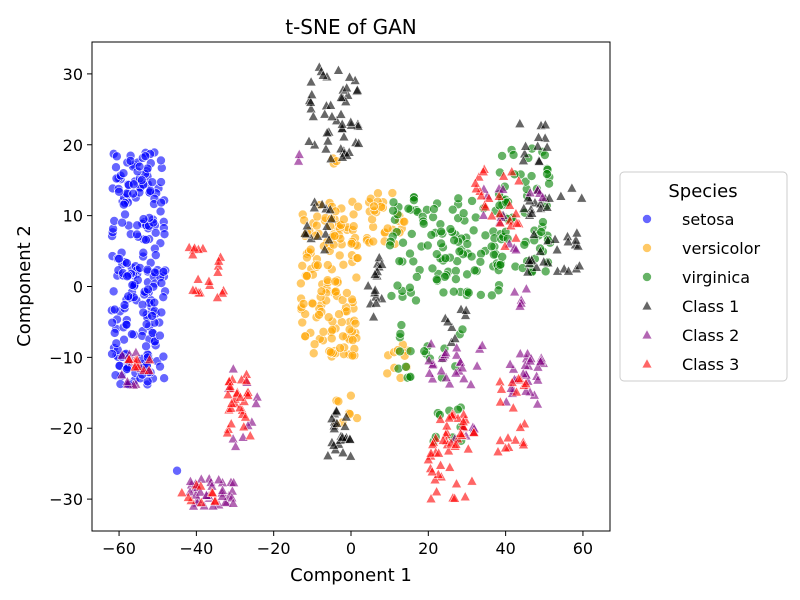 The width and height of the screenshot is (800, 600). I want to click on legend-label: versicolor, so click(721, 248).